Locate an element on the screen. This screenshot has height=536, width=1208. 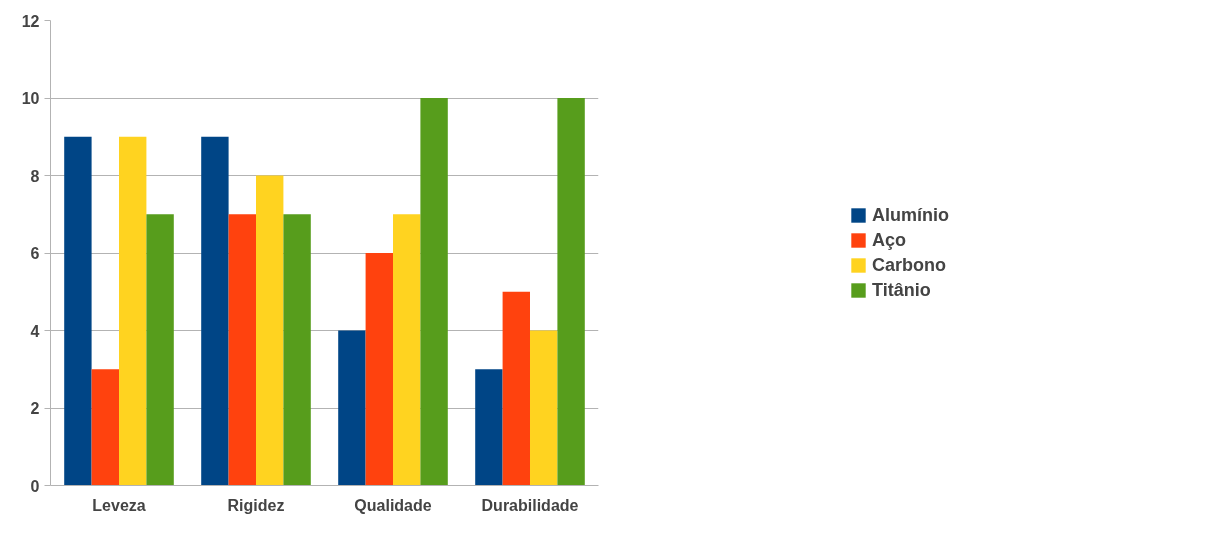
legend-label: Alumínio is located at coordinates (910, 215).